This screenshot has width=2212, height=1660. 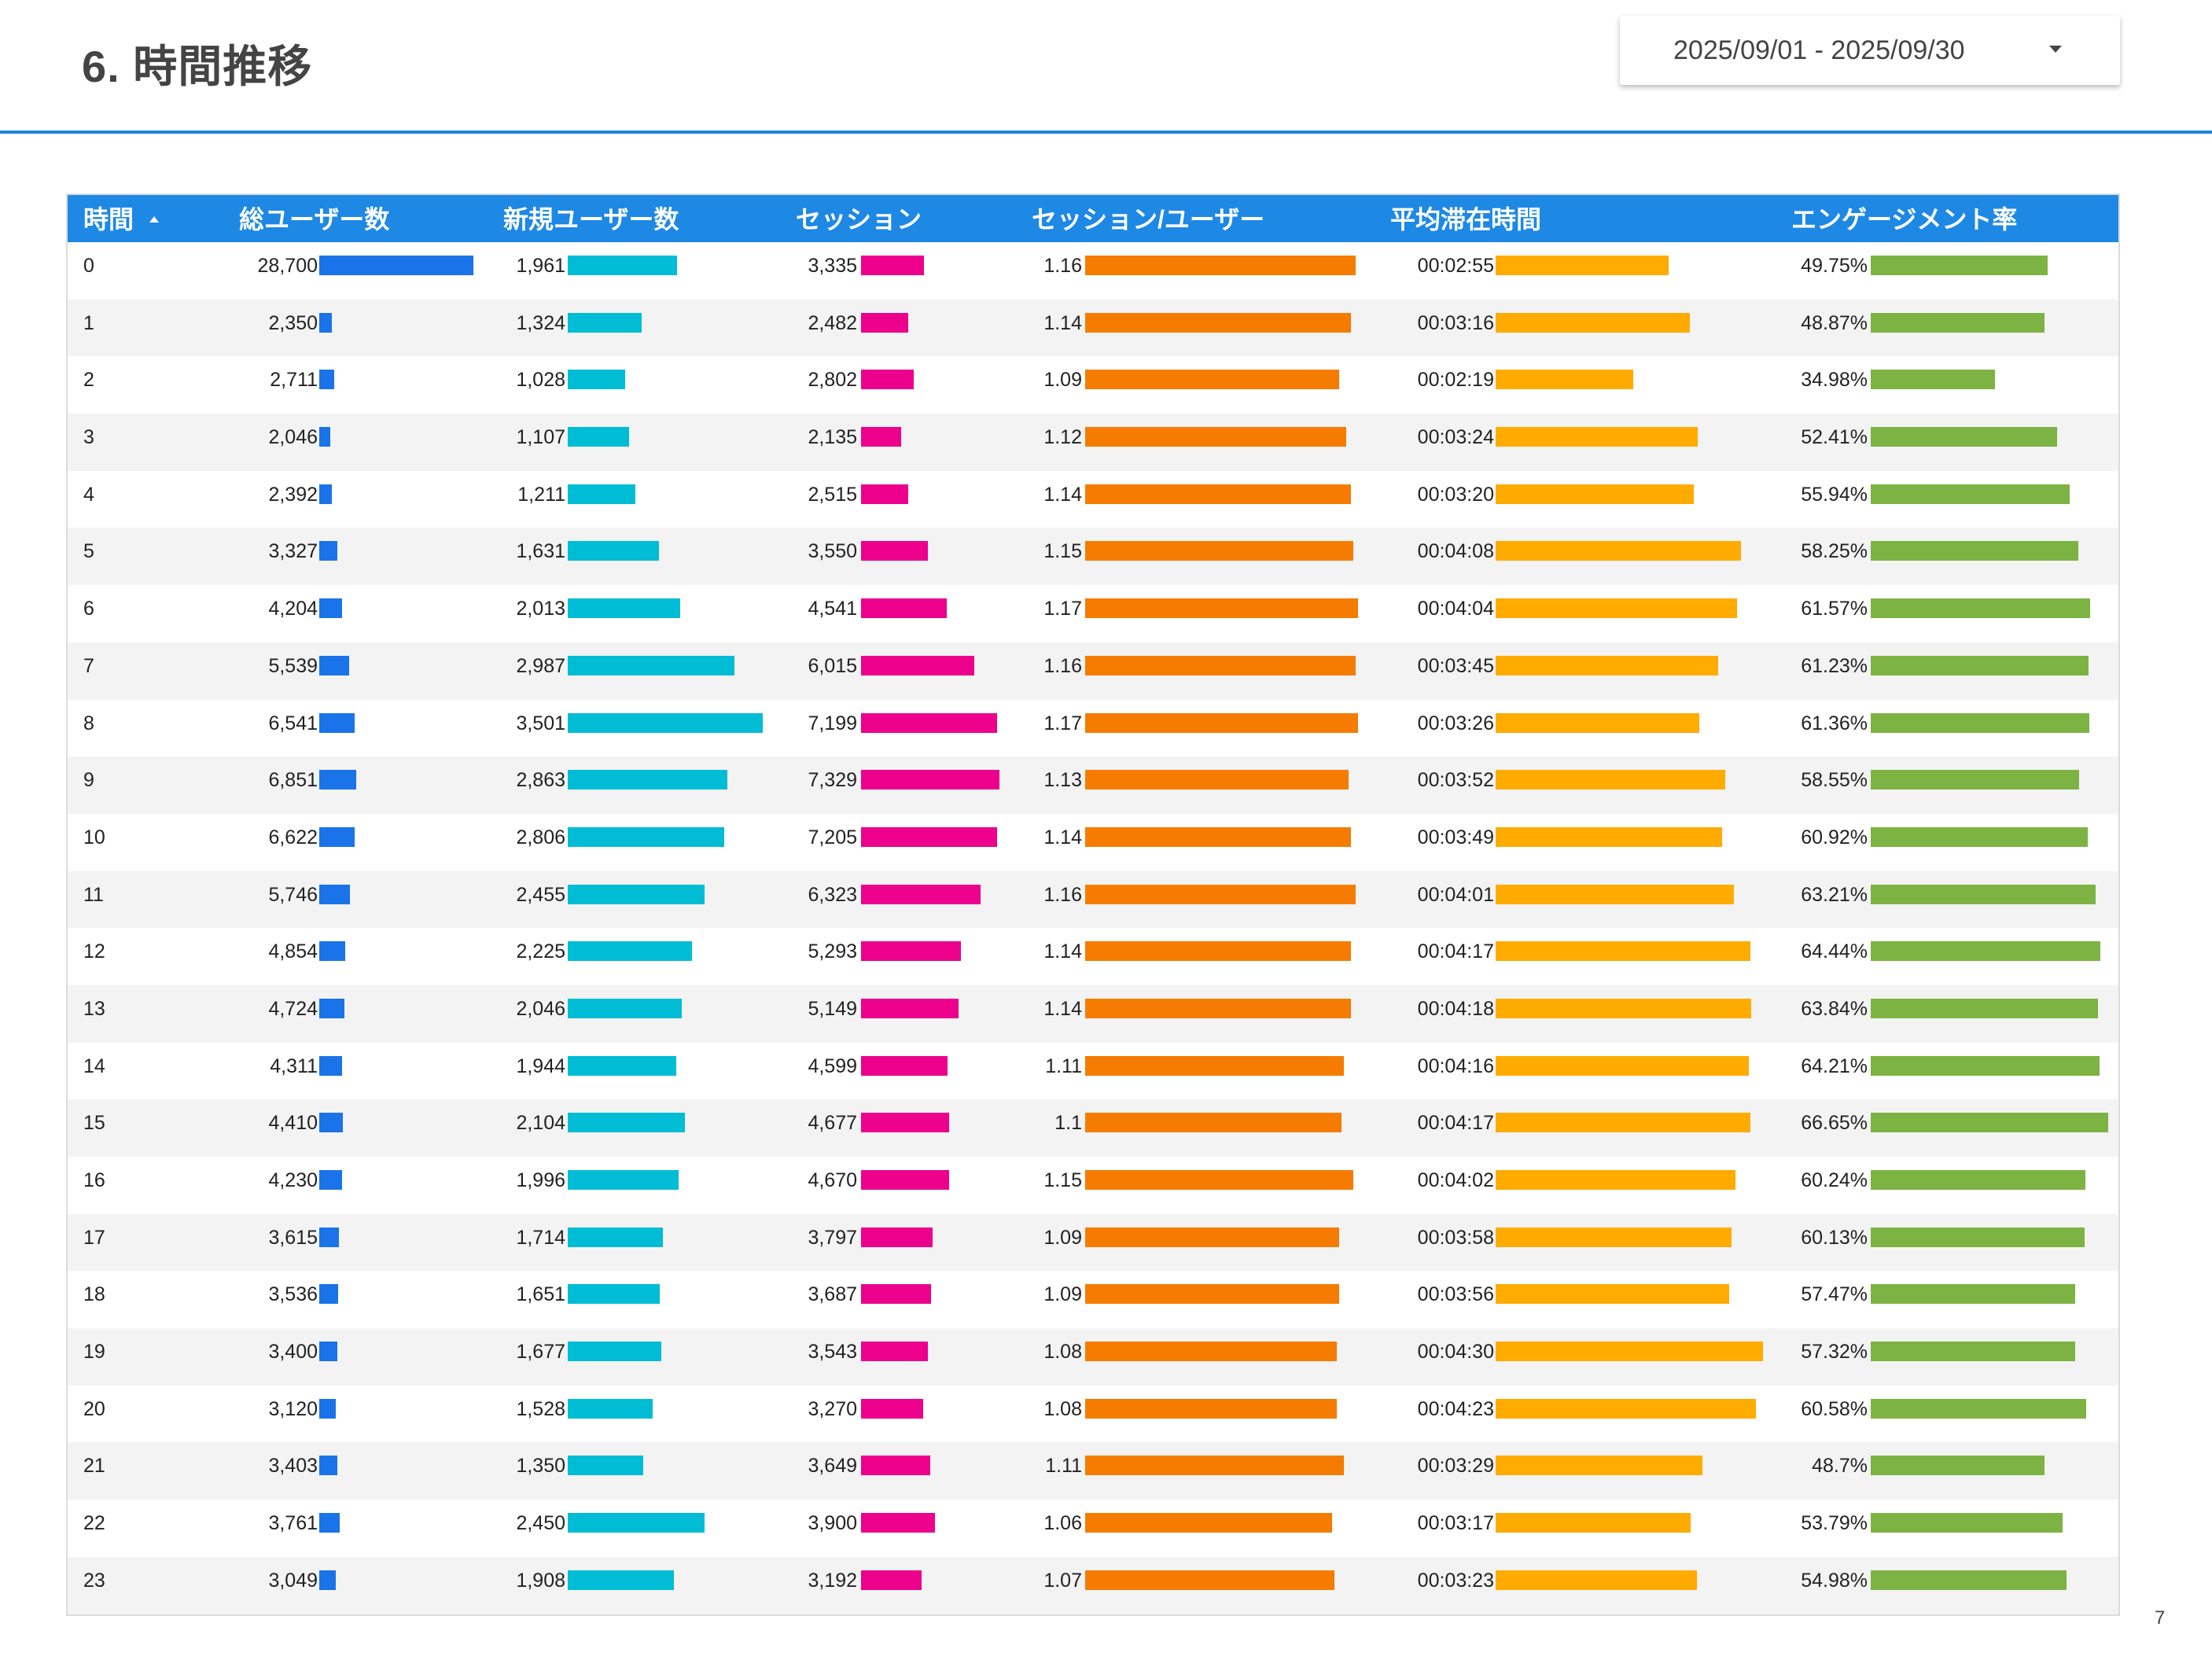 I want to click on table-row: 16 4,230 1,996 4,670 1.15 00:04:02 60.24%, so click(x=1093, y=1185).